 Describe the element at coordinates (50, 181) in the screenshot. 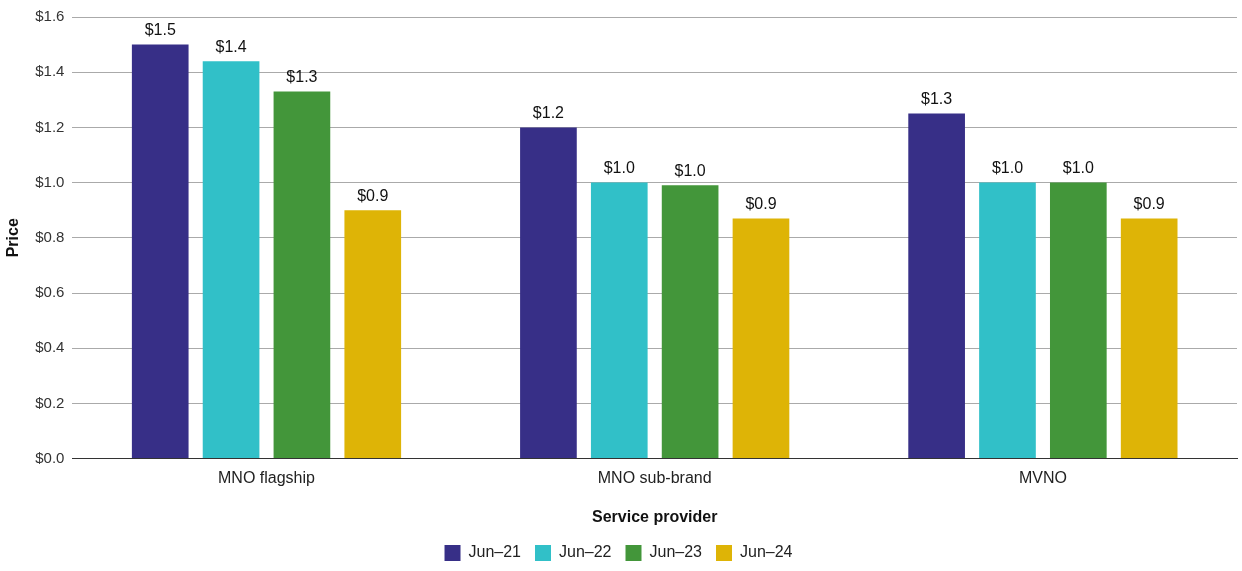

I see `y-tick-label: $1.0` at that location.